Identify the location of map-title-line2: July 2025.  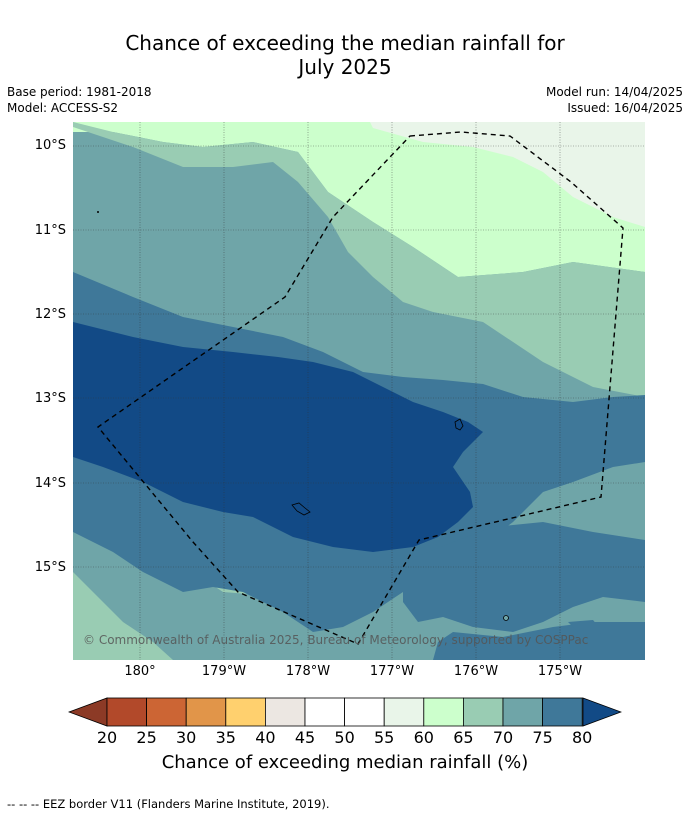
(345, 67).